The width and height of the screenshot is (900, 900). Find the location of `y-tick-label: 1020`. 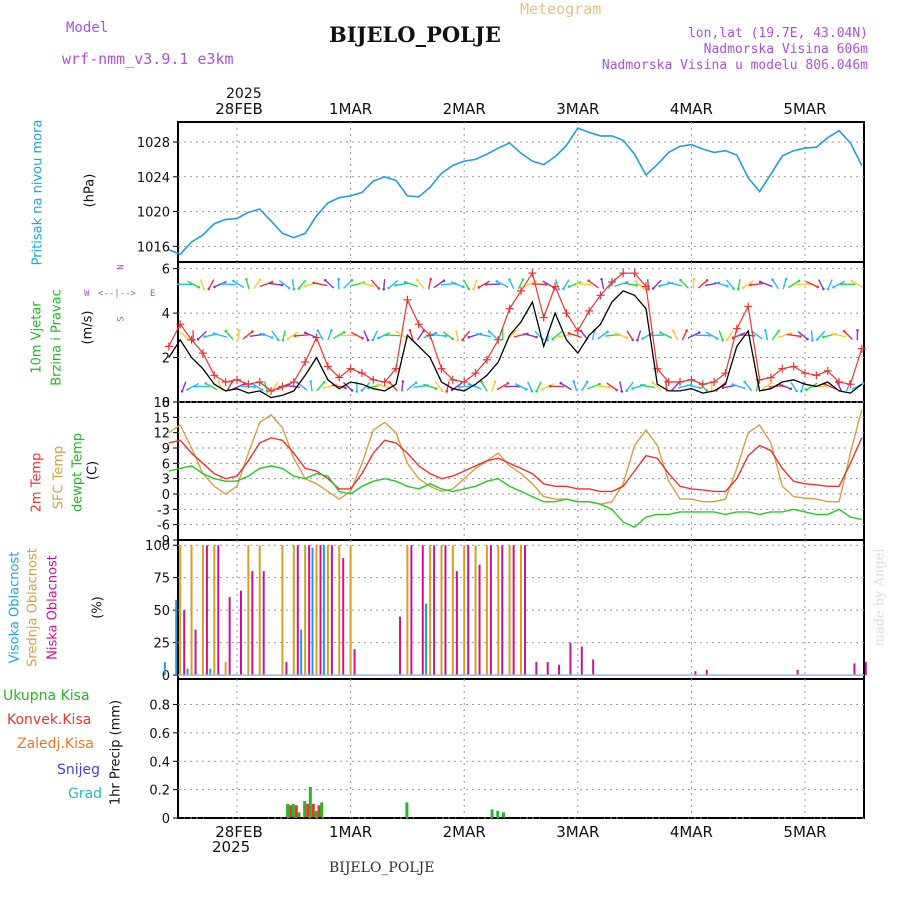

y-tick-label: 1020 is located at coordinates (153, 213).